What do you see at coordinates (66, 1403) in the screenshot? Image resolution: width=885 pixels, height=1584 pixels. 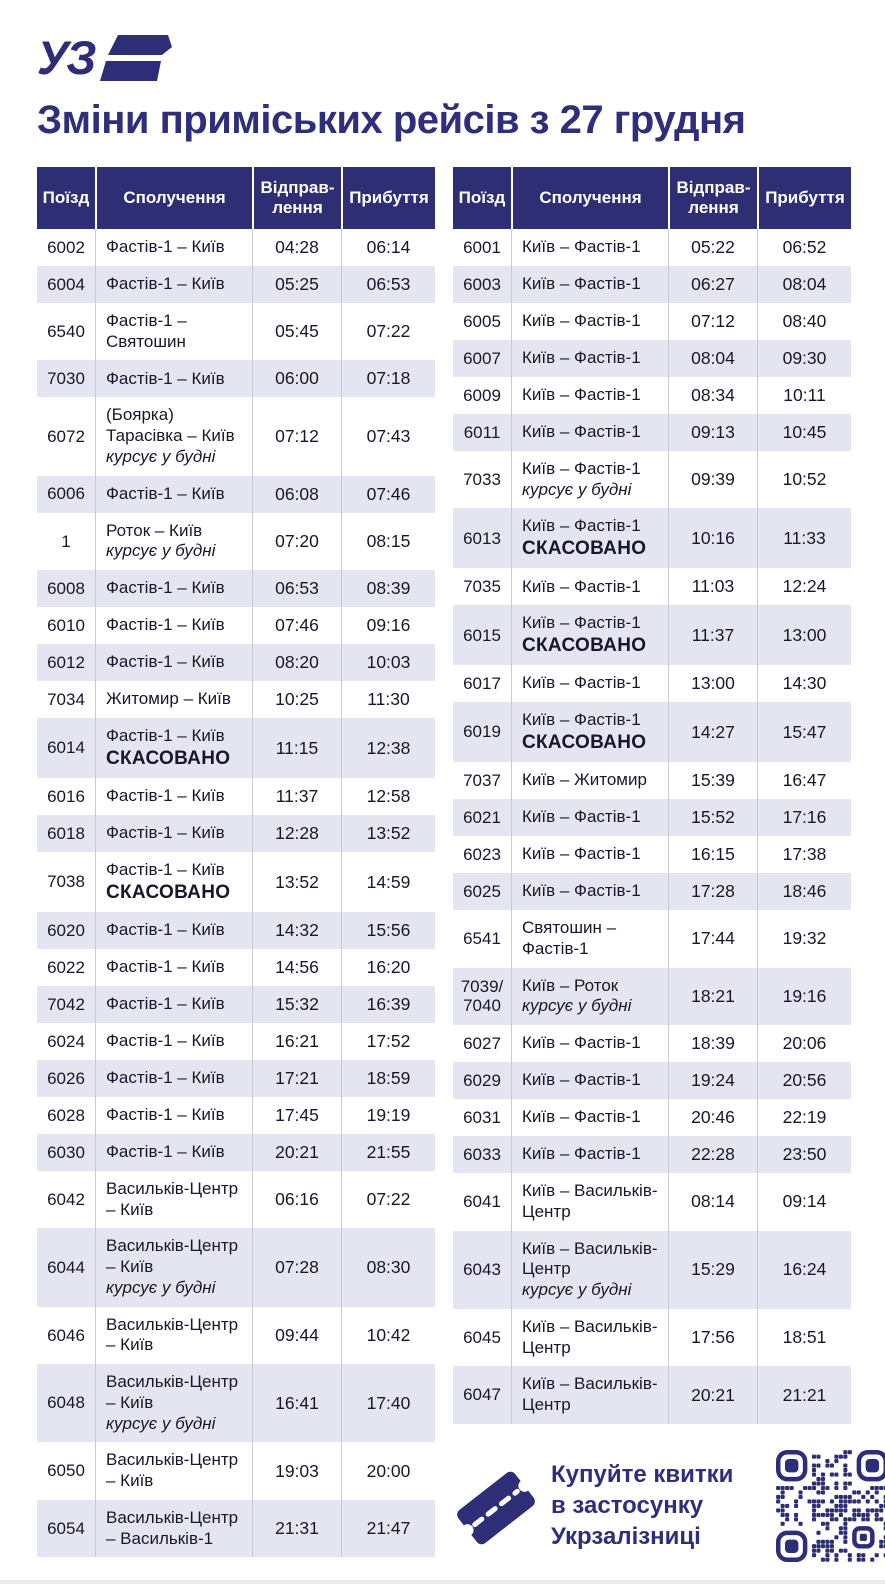 I see `train-number-cell: 6048` at bounding box center [66, 1403].